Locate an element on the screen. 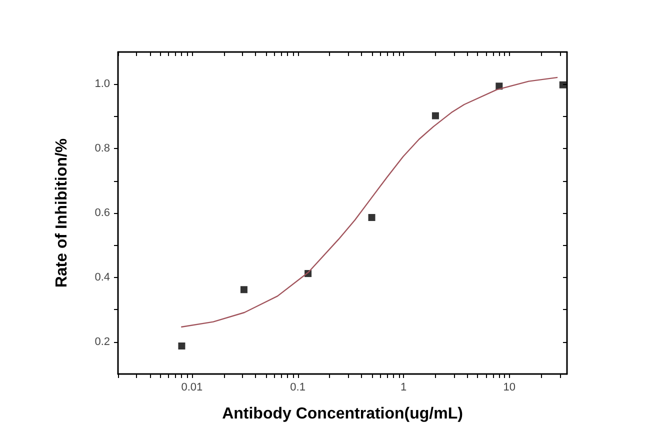  y-axis-title: Rate of Inhibition/% is located at coordinates (62, 213).